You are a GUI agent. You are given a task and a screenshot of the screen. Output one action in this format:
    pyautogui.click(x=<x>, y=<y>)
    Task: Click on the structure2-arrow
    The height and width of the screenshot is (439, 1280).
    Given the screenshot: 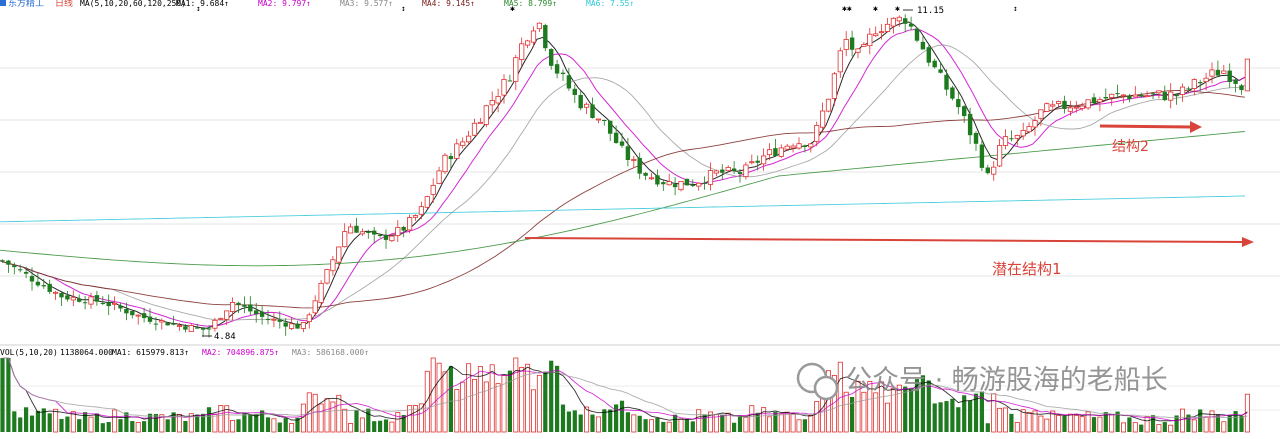 What is the action you would take?
    pyautogui.click(x=1146, y=126)
    